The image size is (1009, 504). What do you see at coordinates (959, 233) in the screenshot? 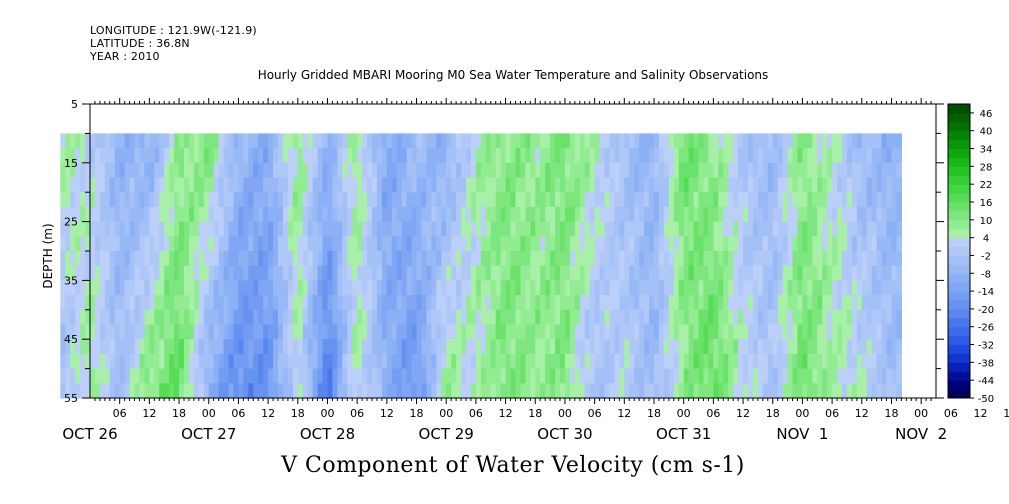
I see `colorbar-swatch` at bounding box center [959, 233].